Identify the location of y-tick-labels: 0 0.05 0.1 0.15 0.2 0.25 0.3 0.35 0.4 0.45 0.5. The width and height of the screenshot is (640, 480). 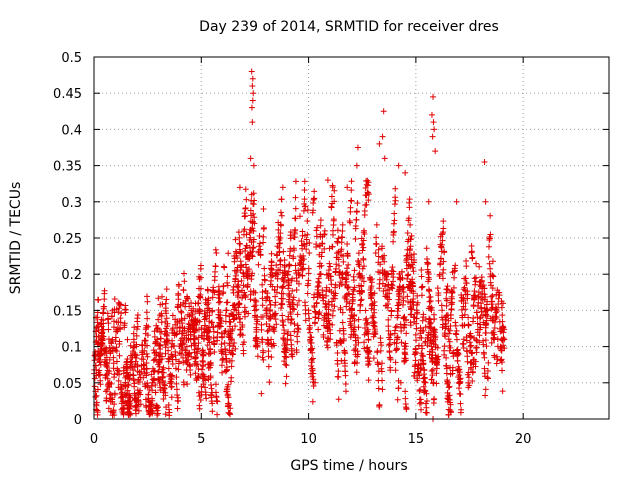
(67, 239).